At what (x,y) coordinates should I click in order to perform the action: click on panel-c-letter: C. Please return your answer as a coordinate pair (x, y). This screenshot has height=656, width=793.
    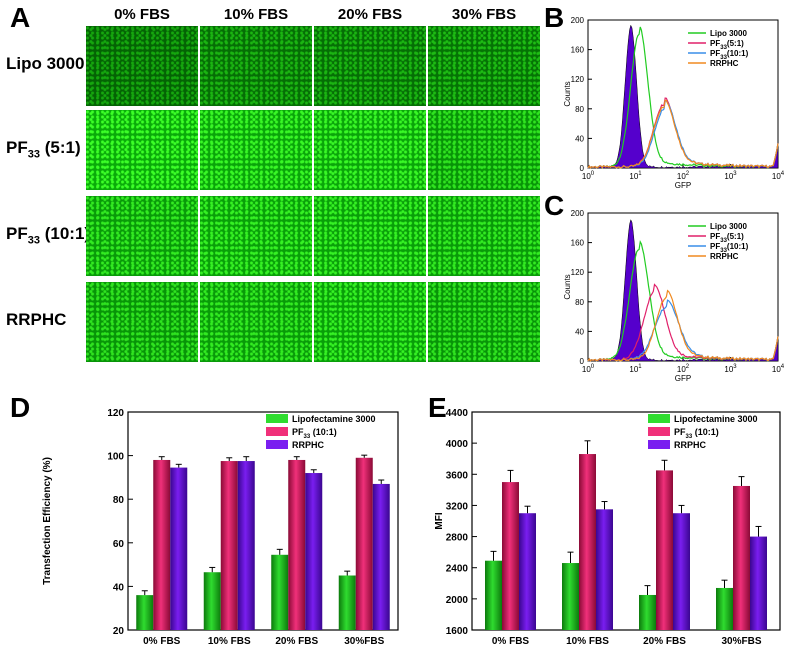
    Looking at the image, I should click on (554, 205).